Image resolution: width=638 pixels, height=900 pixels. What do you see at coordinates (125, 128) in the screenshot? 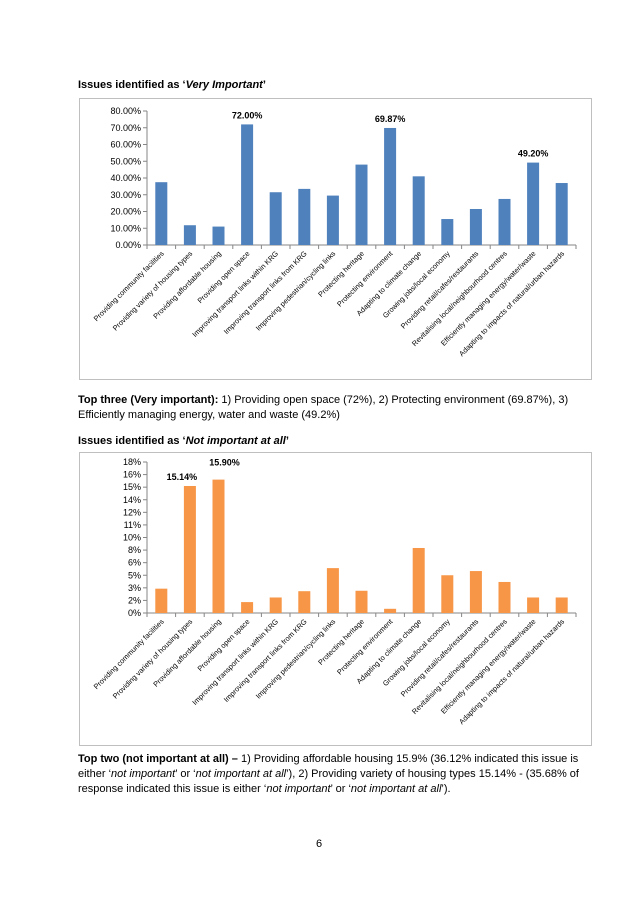
I see `y-tick-label: 70.00%` at bounding box center [125, 128].